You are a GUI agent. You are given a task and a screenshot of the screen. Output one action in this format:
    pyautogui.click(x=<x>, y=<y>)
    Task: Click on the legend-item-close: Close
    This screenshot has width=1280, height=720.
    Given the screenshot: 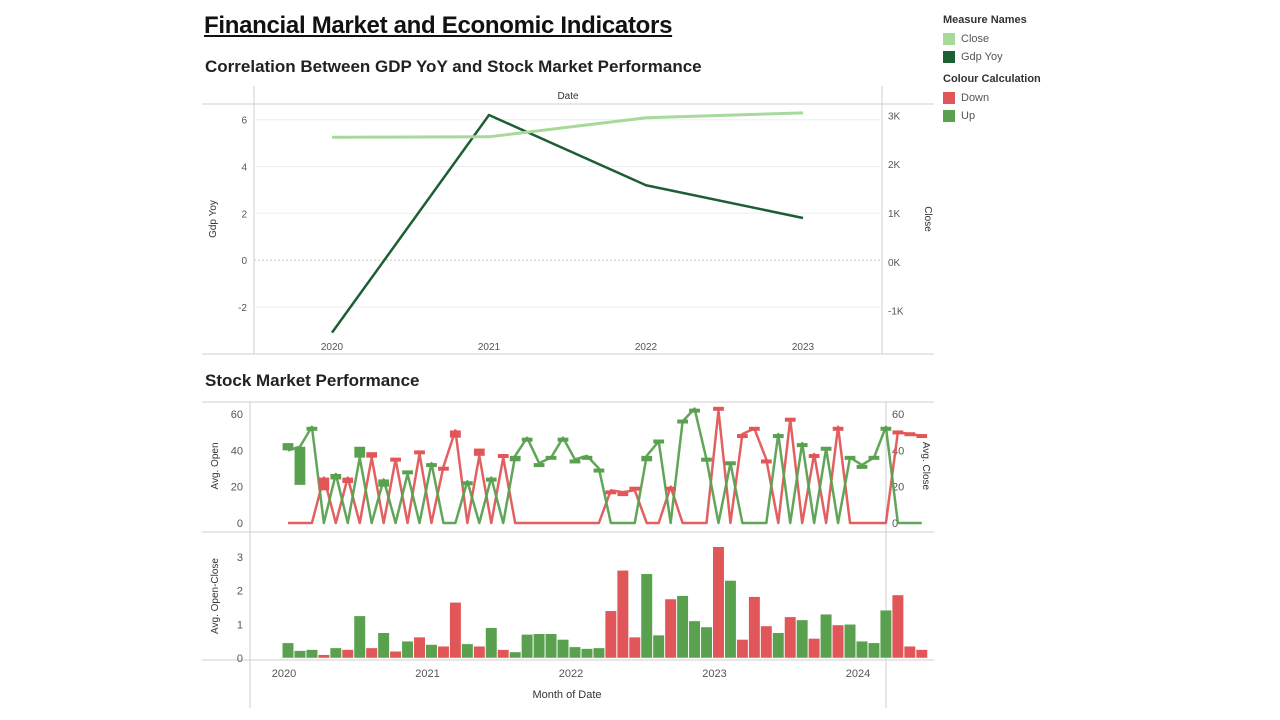 What is the action you would take?
    pyautogui.click(x=985, y=39)
    